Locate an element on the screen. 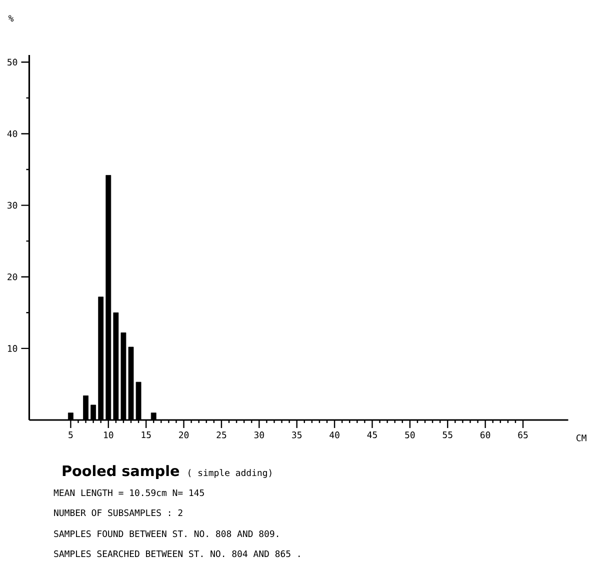 The width and height of the screenshot is (599, 568). x-tick-label: 20 is located at coordinates (184, 435).